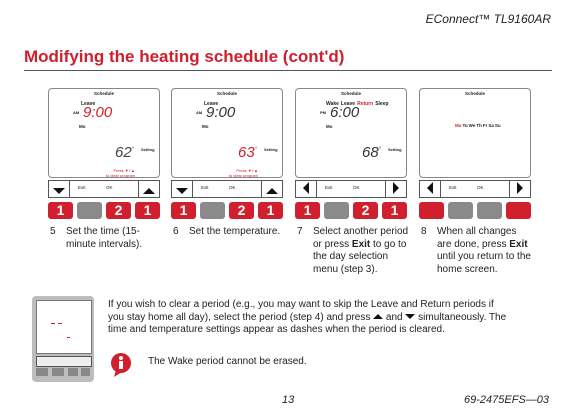 The width and height of the screenshot is (577, 420). What do you see at coordinates (243, 175) in the screenshot?
I see `clear-hint: to clear program` at bounding box center [243, 175].